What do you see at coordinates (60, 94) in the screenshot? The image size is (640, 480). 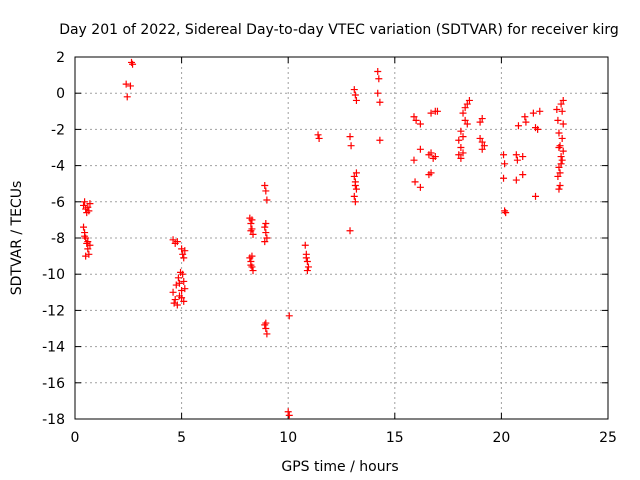 I see `y-tick-label: 0` at bounding box center [60, 94].